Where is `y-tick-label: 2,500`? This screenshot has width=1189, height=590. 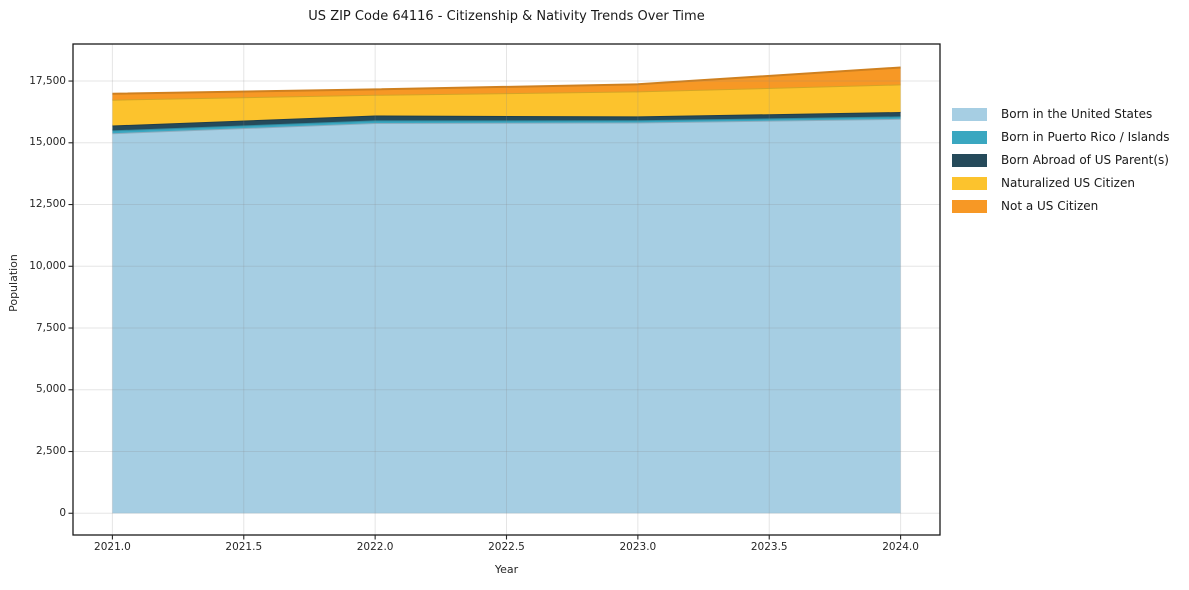
y-tick-label: 2,500 is located at coordinates (50, 451).